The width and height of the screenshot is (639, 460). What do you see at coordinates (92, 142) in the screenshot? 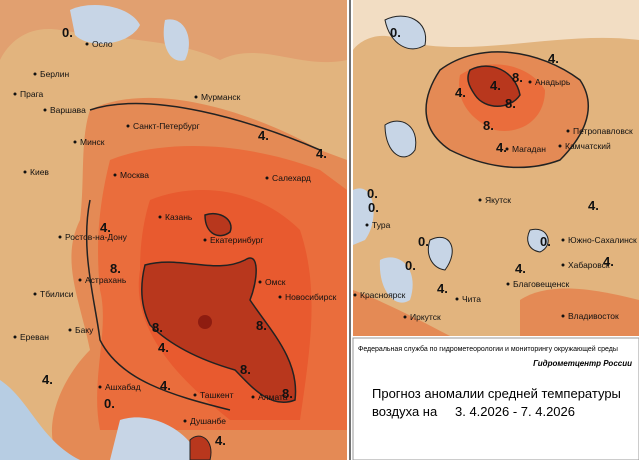
I see `city-label: Минск` at bounding box center [92, 142].